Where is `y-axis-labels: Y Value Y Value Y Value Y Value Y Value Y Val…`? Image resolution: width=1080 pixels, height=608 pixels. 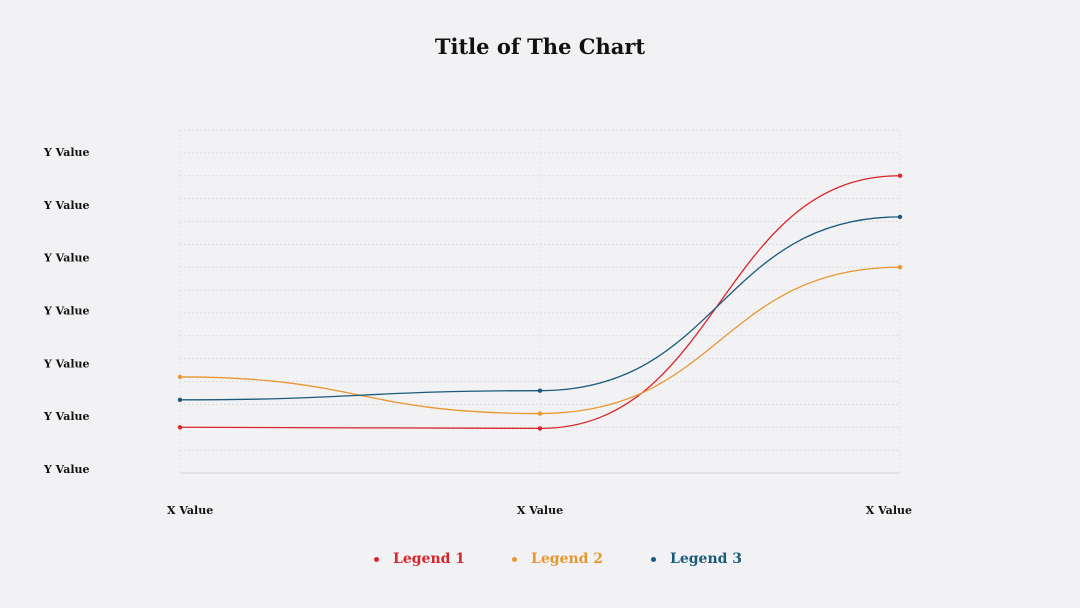
y-axis-labels: Y Value Y Value Y Value Y Value Y Value Y Val… is located at coordinates (66, 311).